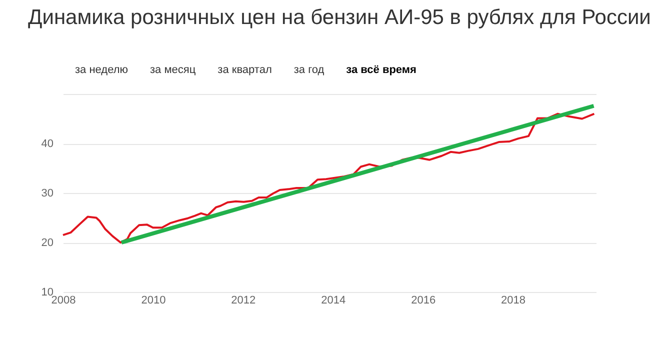 The width and height of the screenshot is (651, 352). I want to click on x-tick-label: 2010, so click(153, 300).